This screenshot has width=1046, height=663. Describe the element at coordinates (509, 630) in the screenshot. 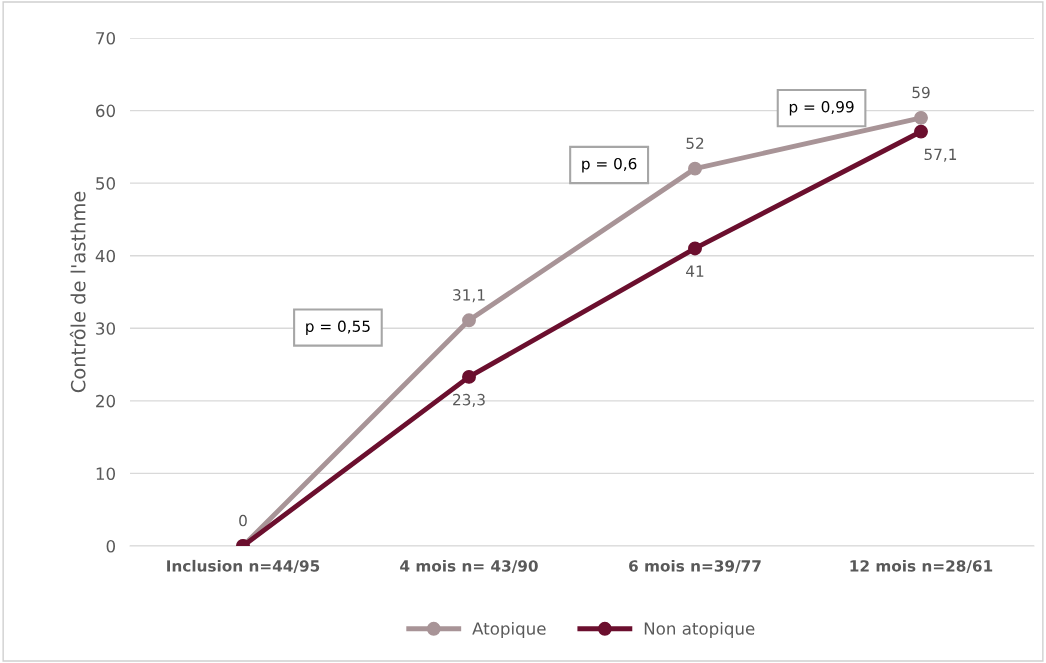

I see `legend-label: Atopique` at that location.